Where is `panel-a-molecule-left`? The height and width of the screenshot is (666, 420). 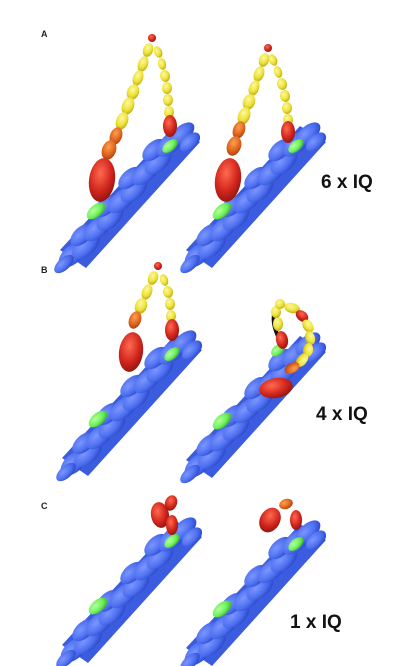
panel-a-molecule-left is located at coordinates (127, 155).